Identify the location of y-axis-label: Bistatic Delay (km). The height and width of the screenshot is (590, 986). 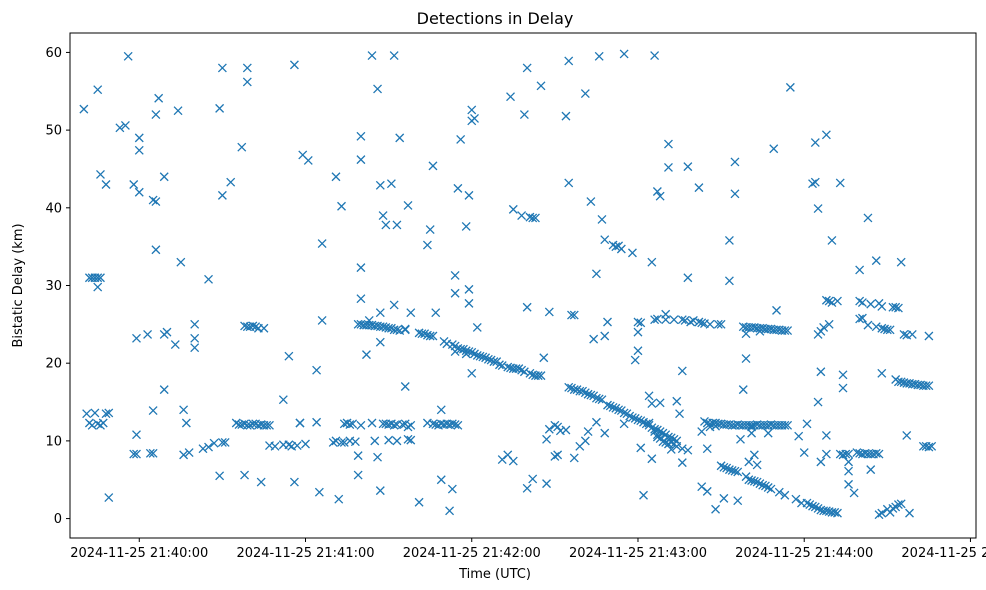
(18, 285).